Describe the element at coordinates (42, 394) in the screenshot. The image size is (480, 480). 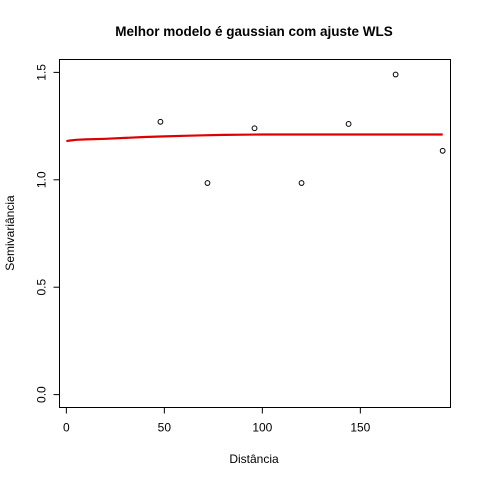
I see `y-tick-label: 0.0` at that location.